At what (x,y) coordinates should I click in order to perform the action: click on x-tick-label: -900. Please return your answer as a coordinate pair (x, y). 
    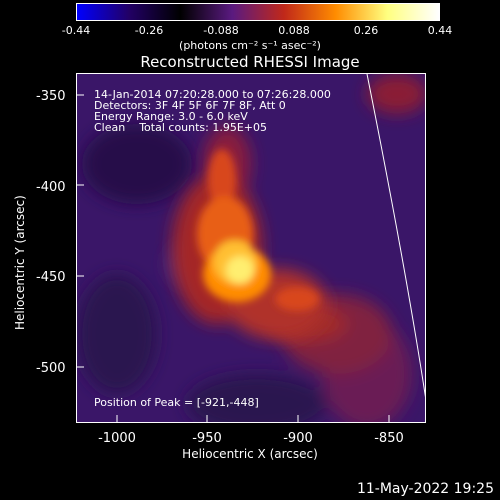
    Looking at the image, I should click on (298, 438).